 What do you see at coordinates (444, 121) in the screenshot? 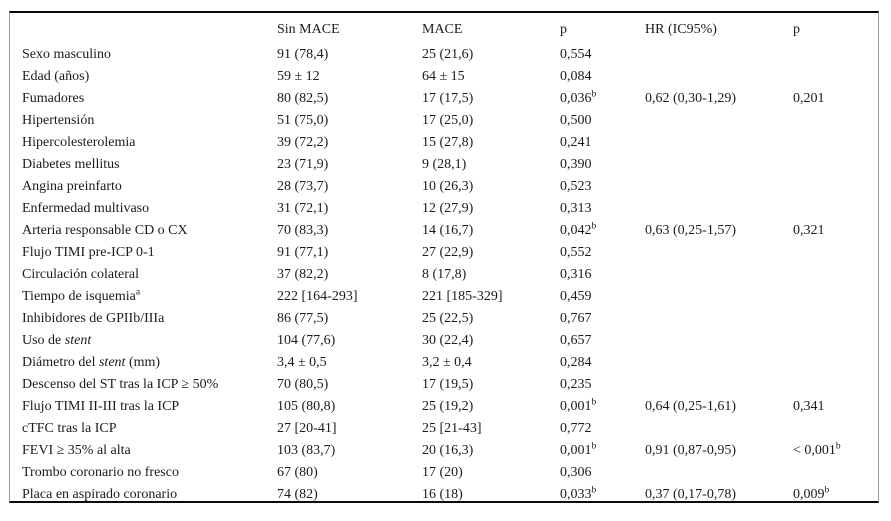
I see `table-row: Hipertensión 51 (75,0) 17 (25,0) 0,500` at bounding box center [444, 121].